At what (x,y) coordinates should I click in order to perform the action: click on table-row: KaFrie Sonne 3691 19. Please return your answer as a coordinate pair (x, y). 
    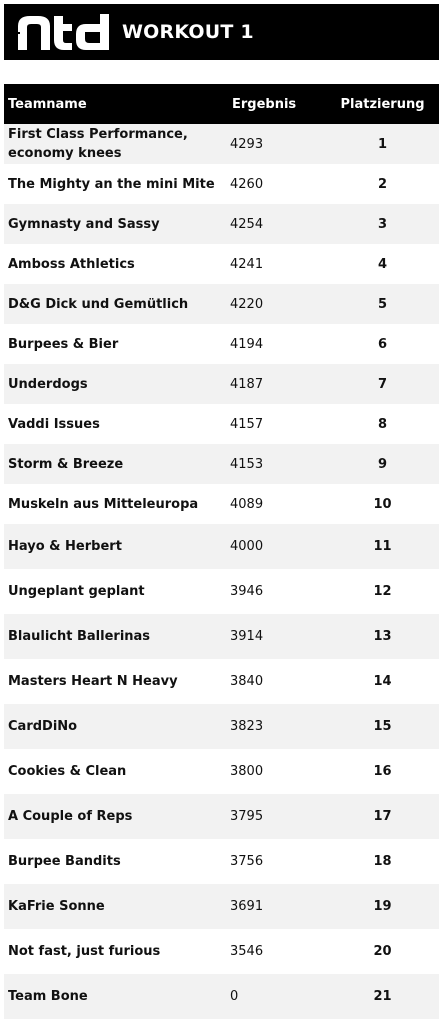
    Looking at the image, I should click on (221, 906).